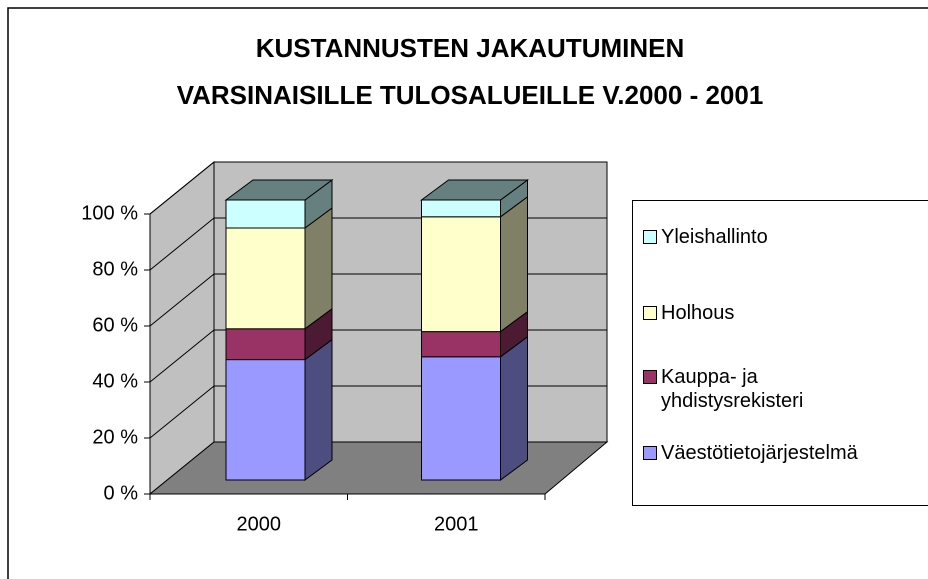  Describe the element at coordinates (759, 453) in the screenshot. I see `legend-label: Väestötietojärjestelmä` at that location.